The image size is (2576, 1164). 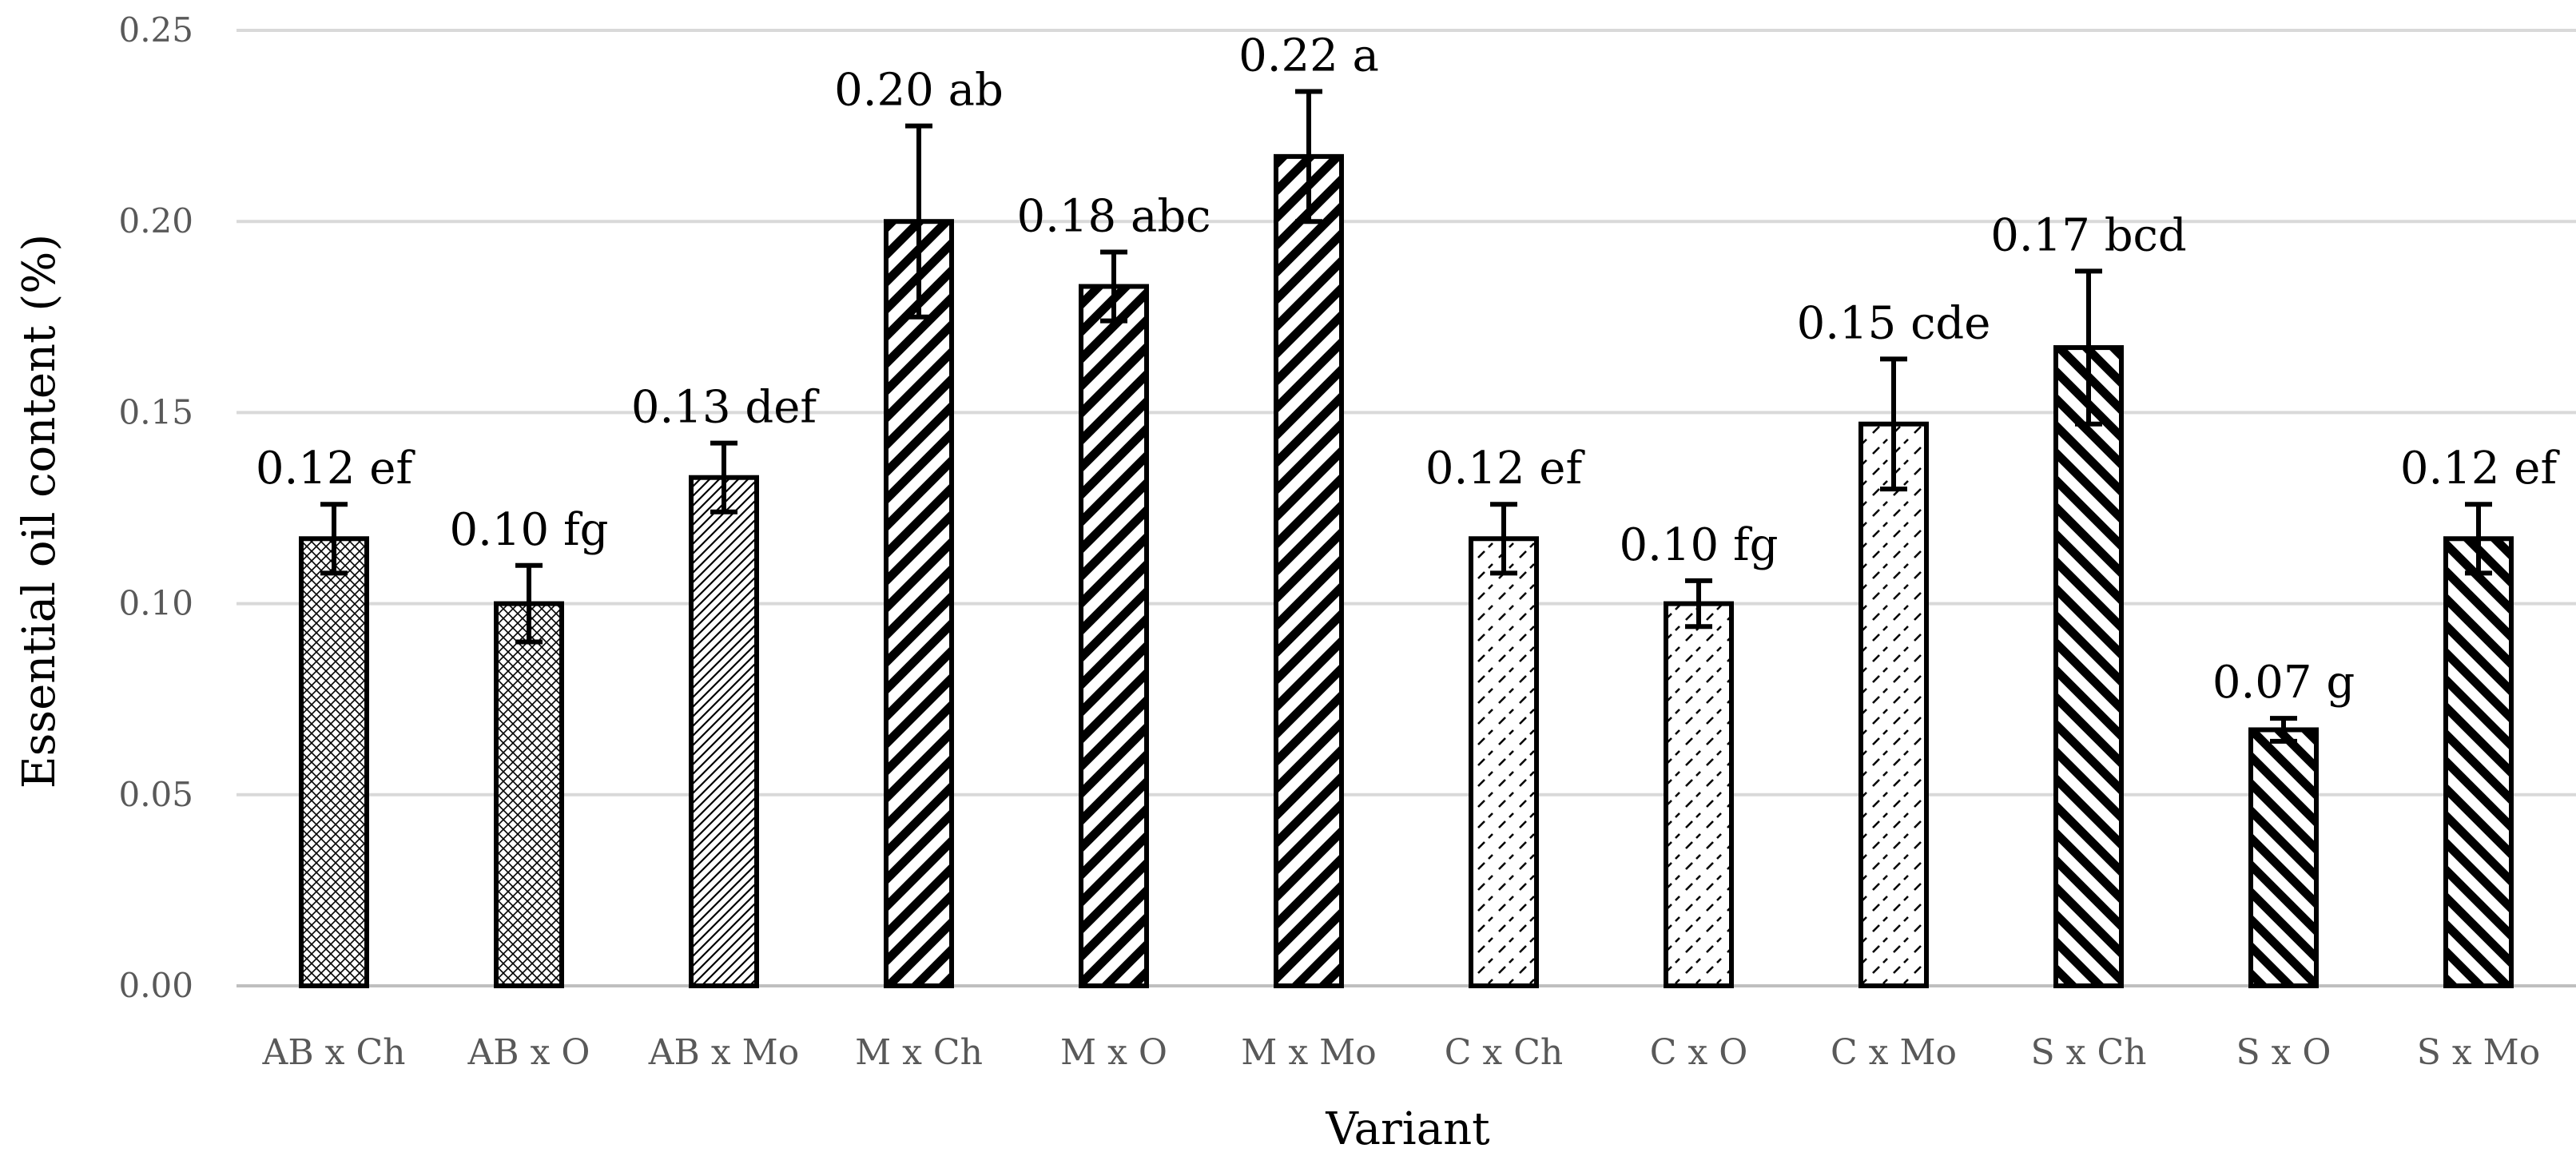 I want to click on x-tick-label: AB x Ch, so click(x=334, y=1052).